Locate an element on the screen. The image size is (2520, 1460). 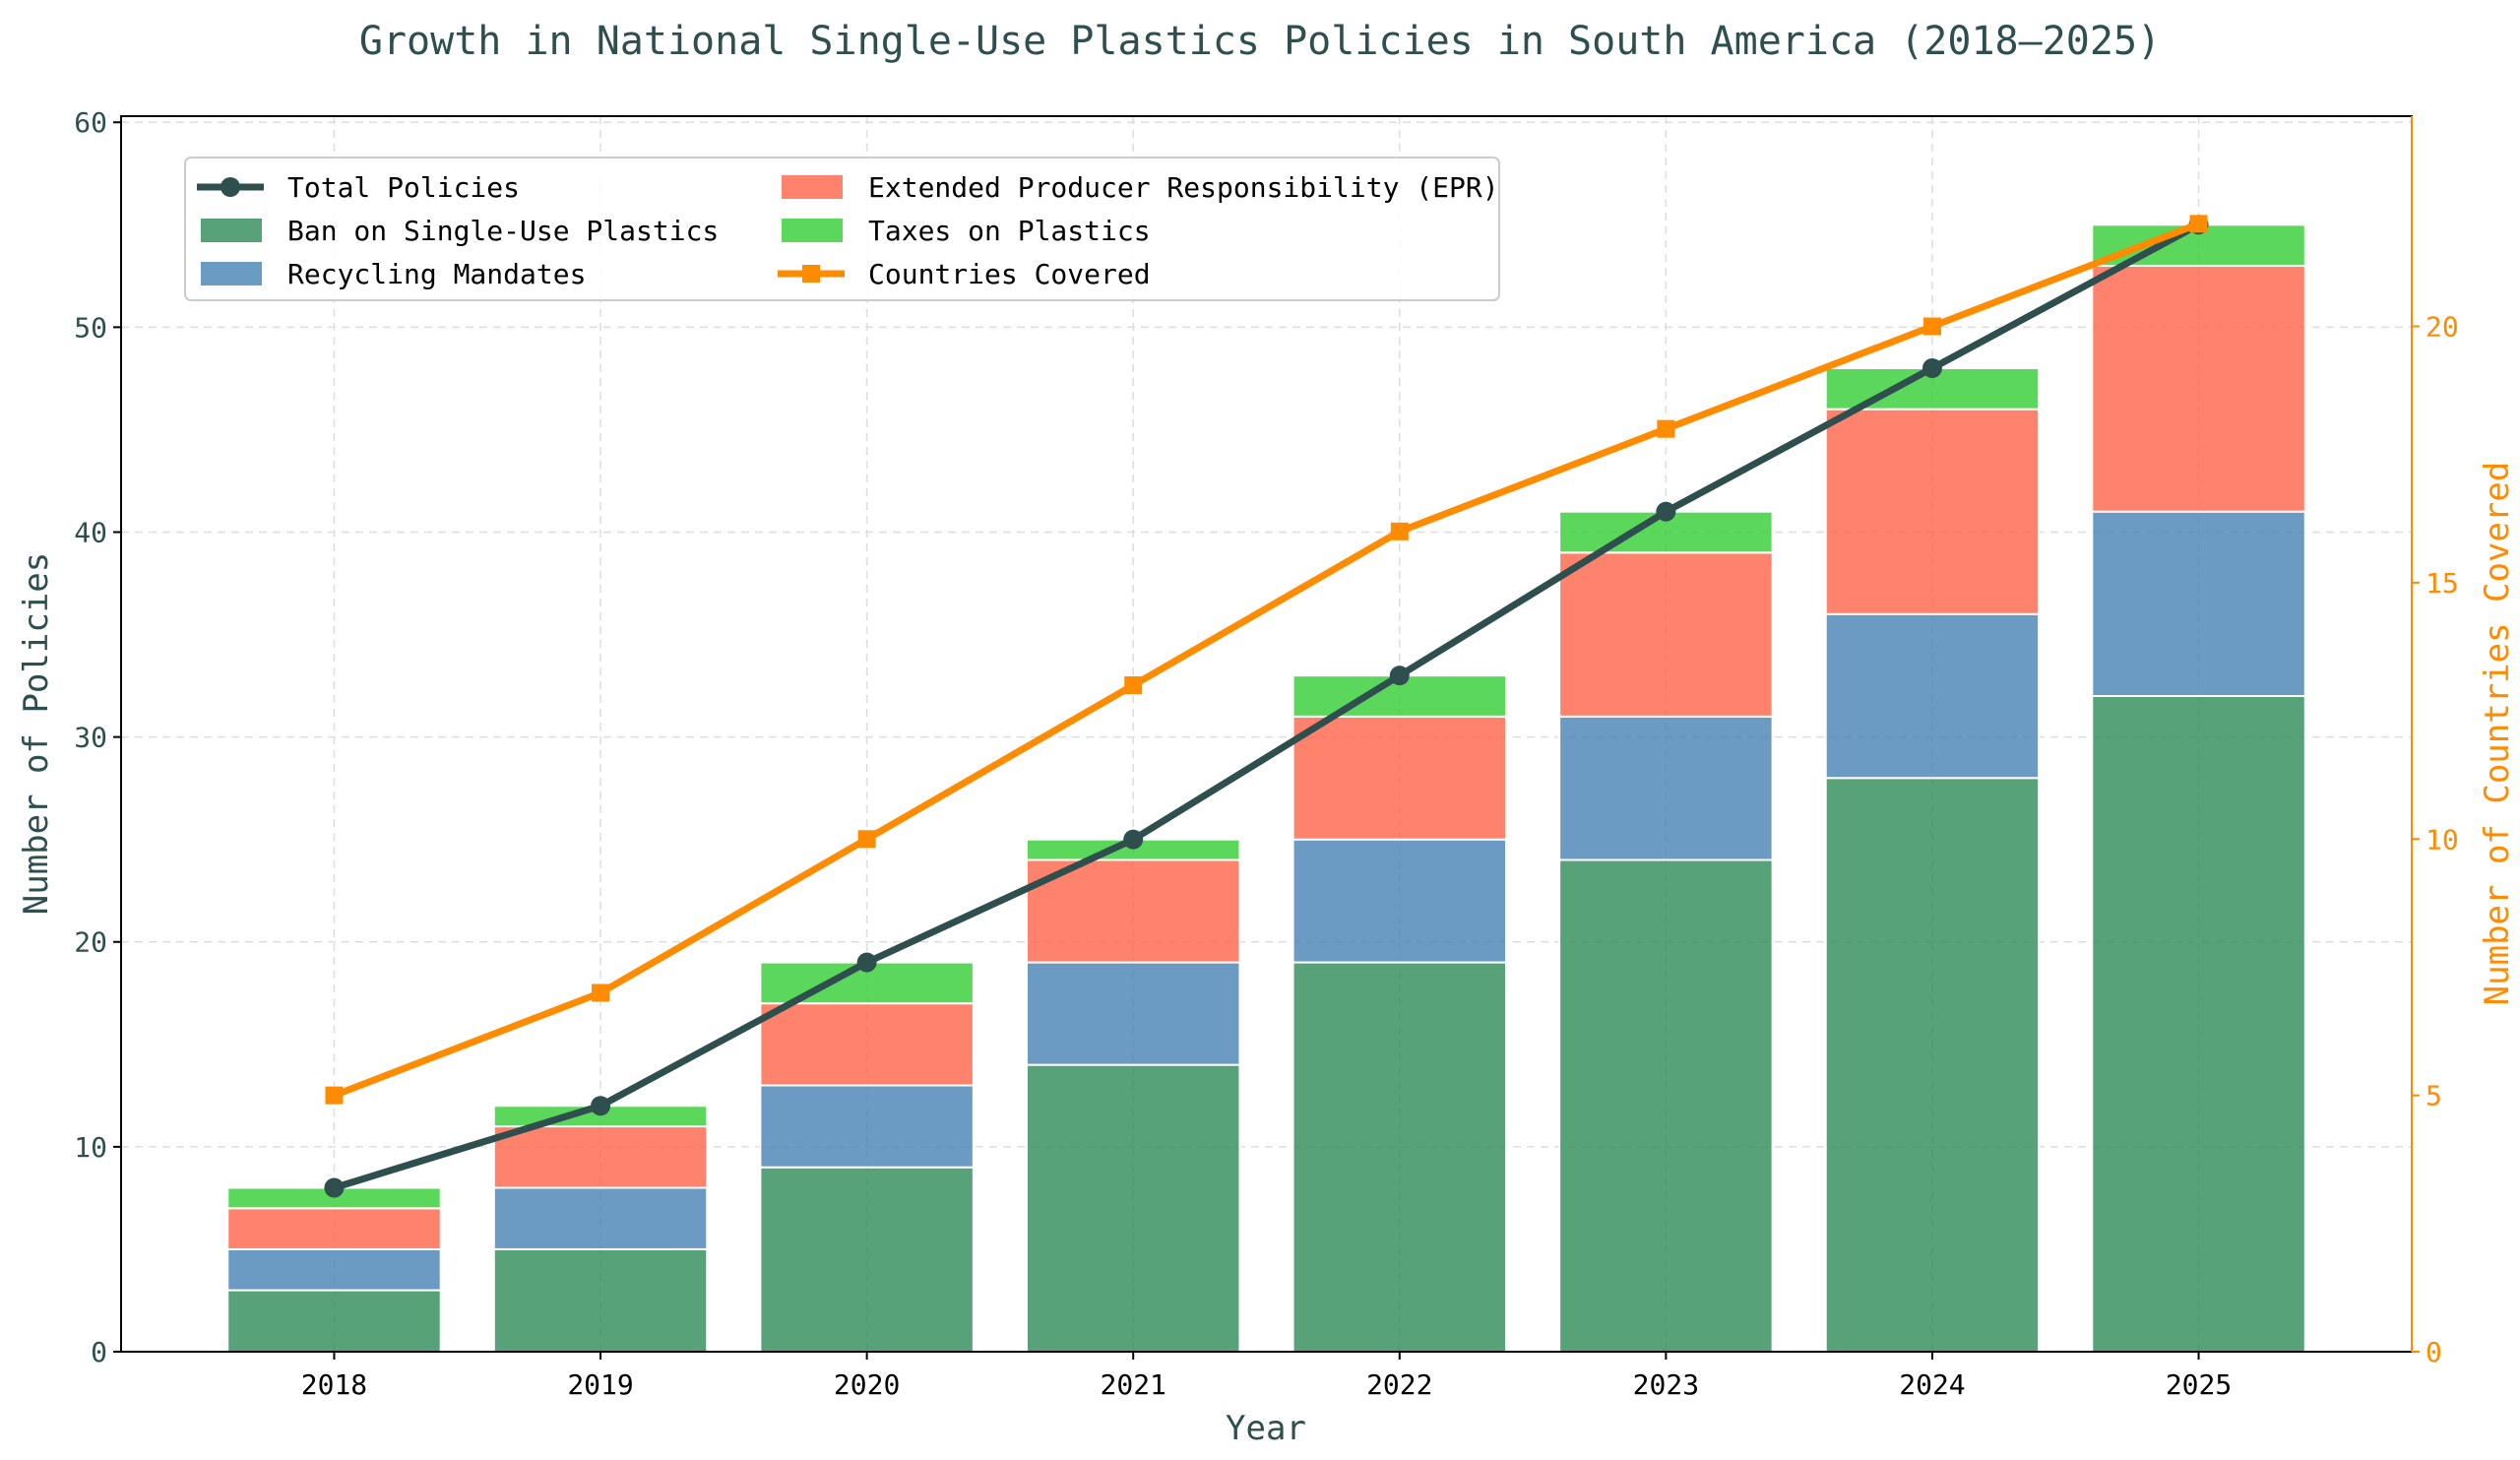
x-tick-label: 2023 is located at coordinates (1666, 1384).